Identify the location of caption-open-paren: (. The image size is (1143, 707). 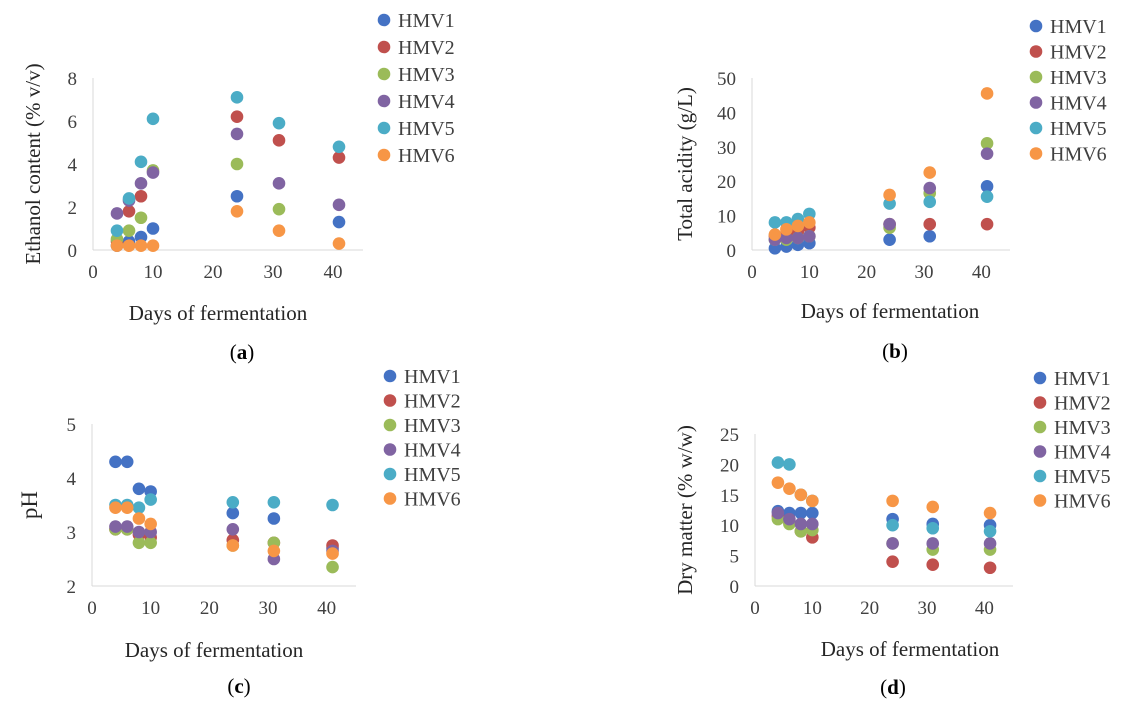
(230, 686).